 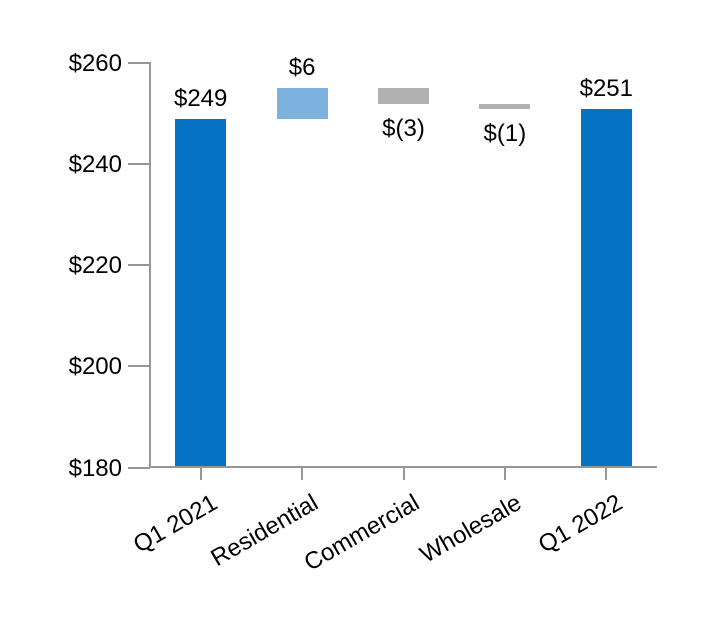 What do you see at coordinates (606, 288) in the screenshot?
I see `bar-q1-2022` at bounding box center [606, 288].